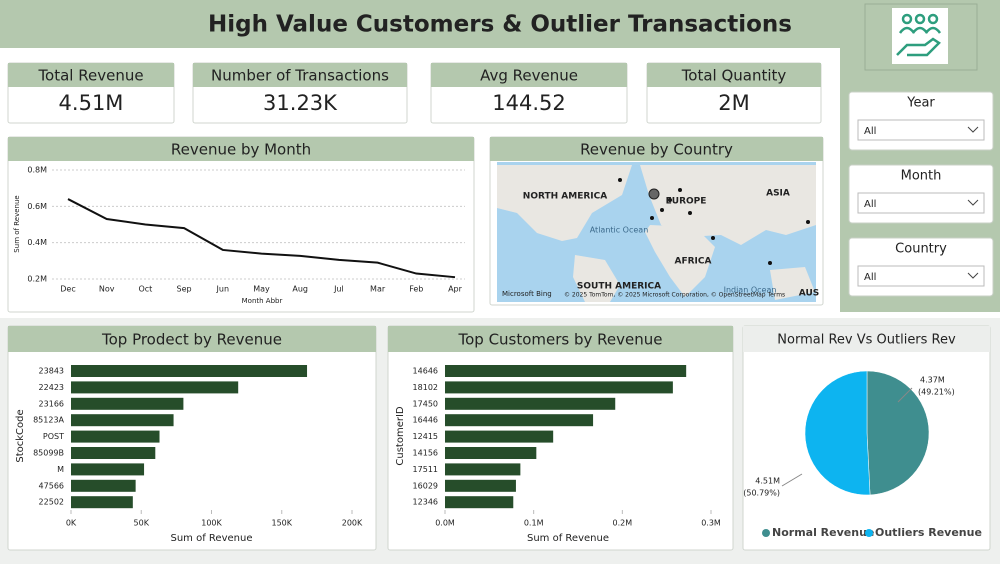 The width and height of the screenshot is (1000, 568). What do you see at coordinates (400, 436) in the screenshot?
I see `y-axis-label: CustomerID` at bounding box center [400, 436].